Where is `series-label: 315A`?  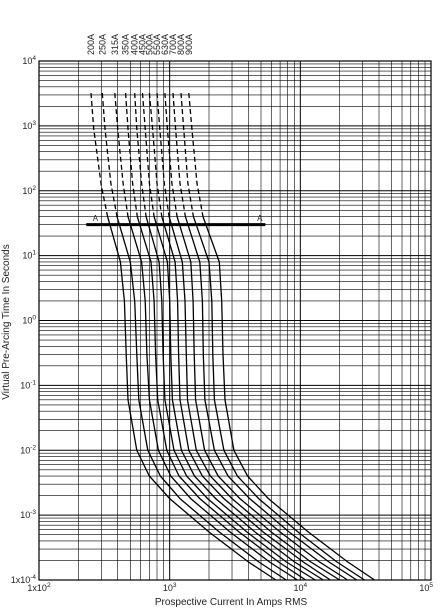 series-label: 315A is located at coordinates (115, 44).